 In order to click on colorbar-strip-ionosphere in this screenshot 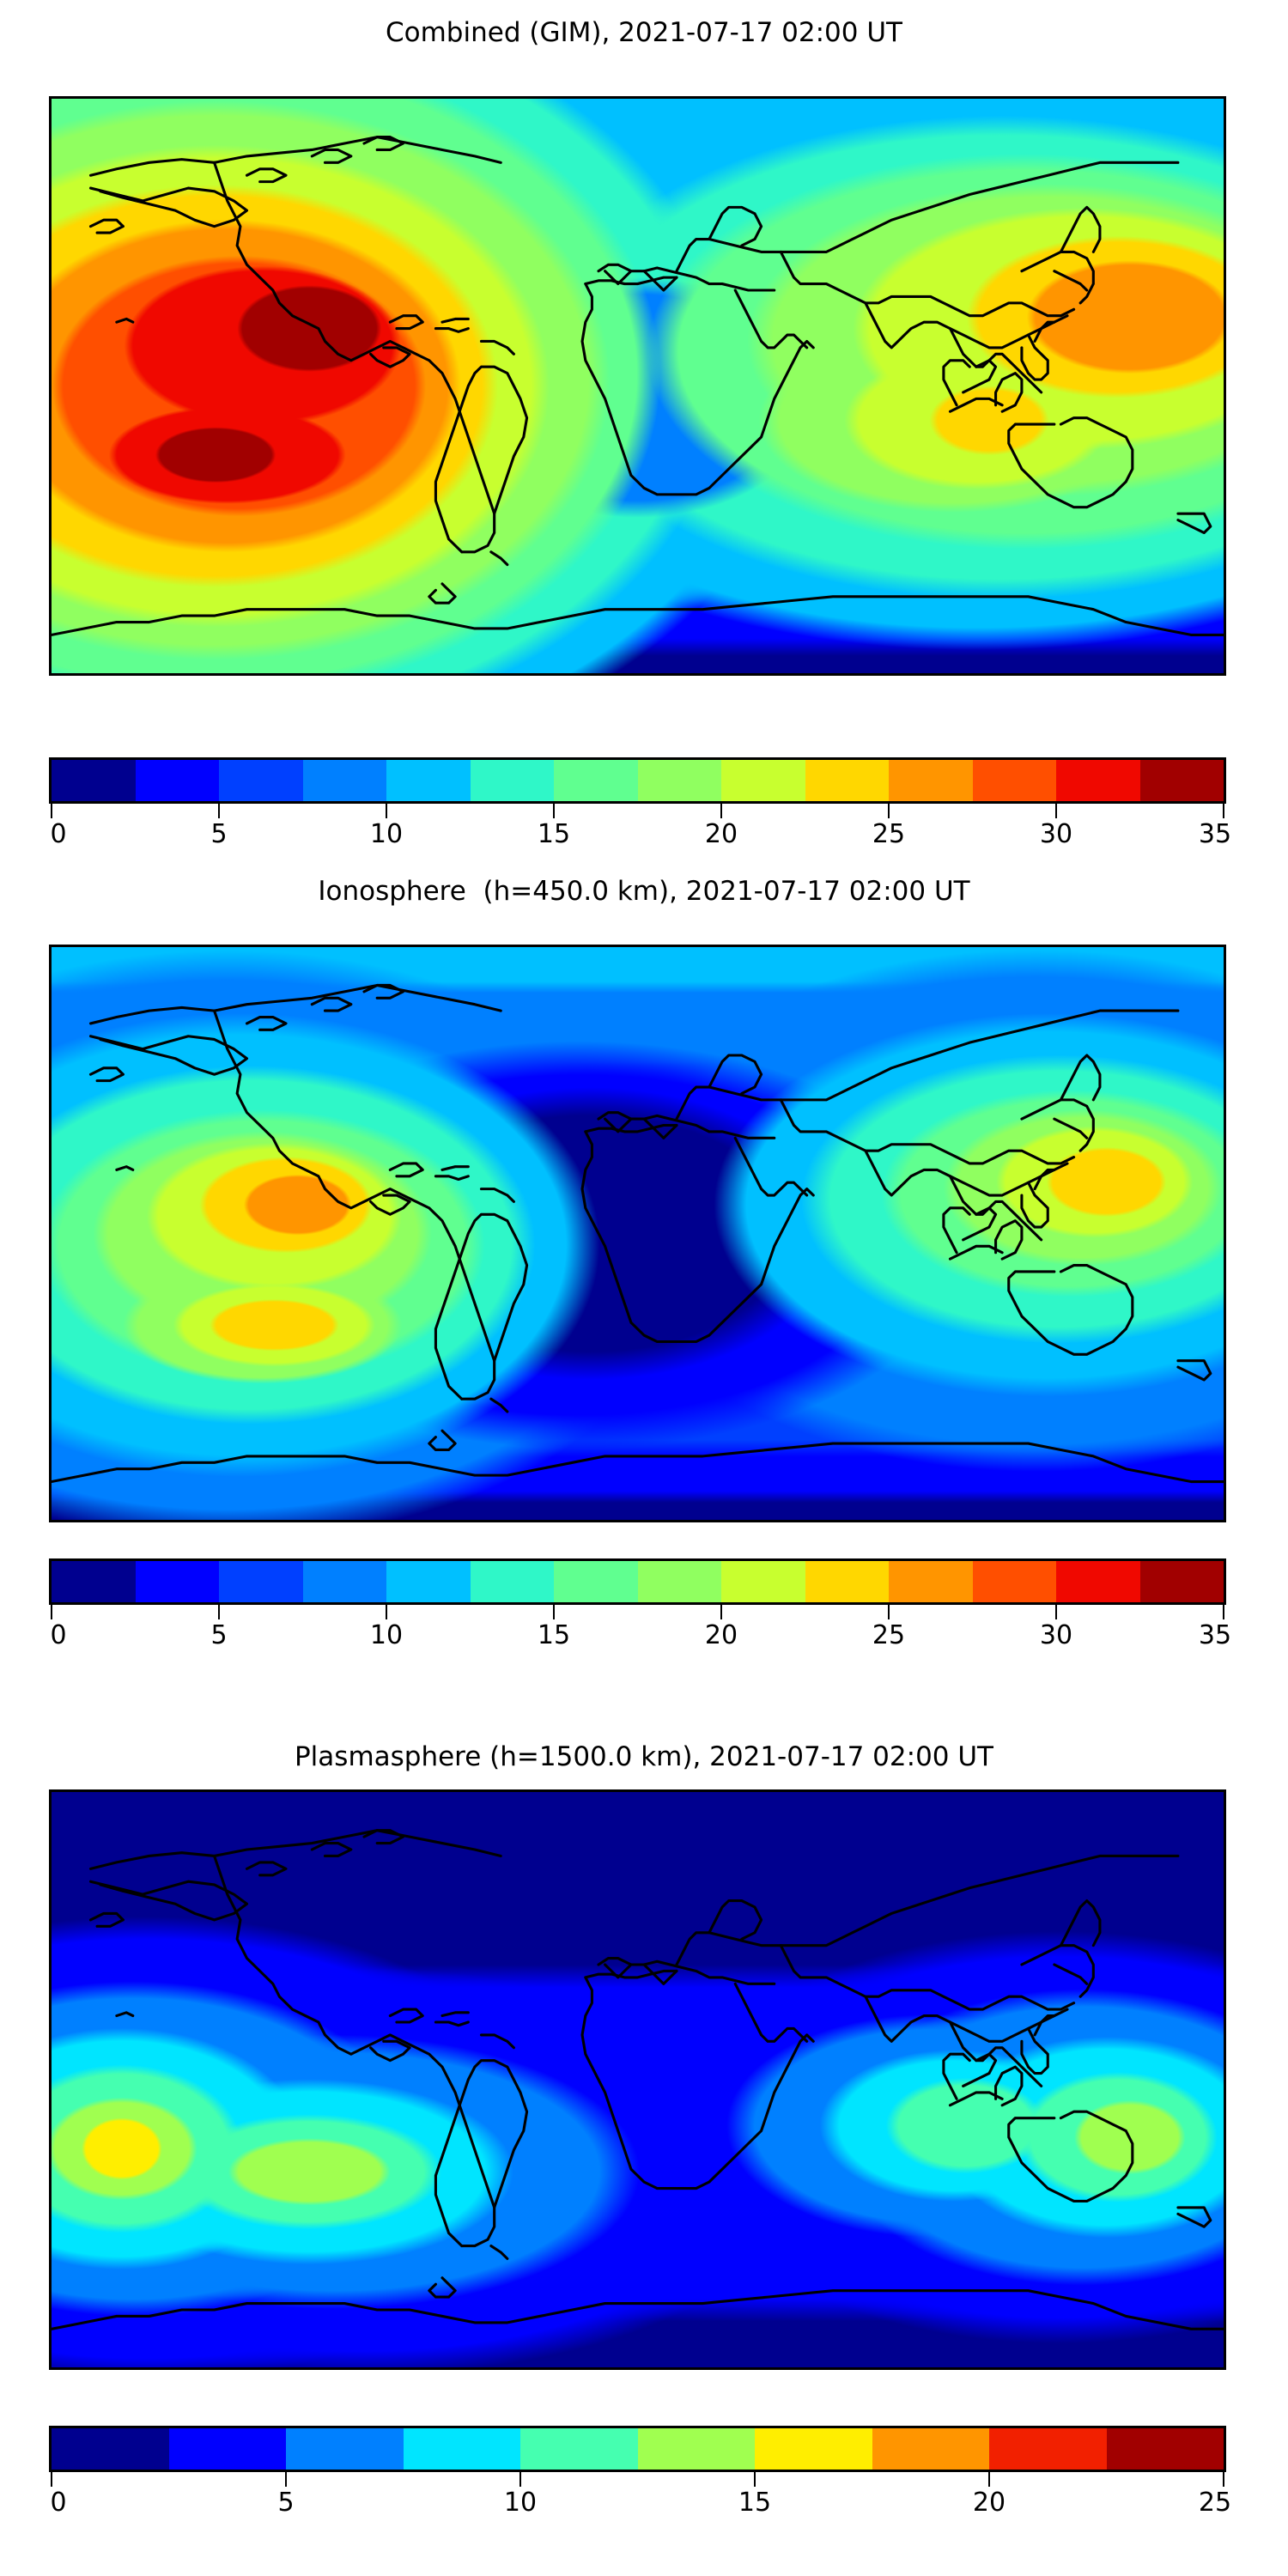, I will do `click(638, 1581)`.